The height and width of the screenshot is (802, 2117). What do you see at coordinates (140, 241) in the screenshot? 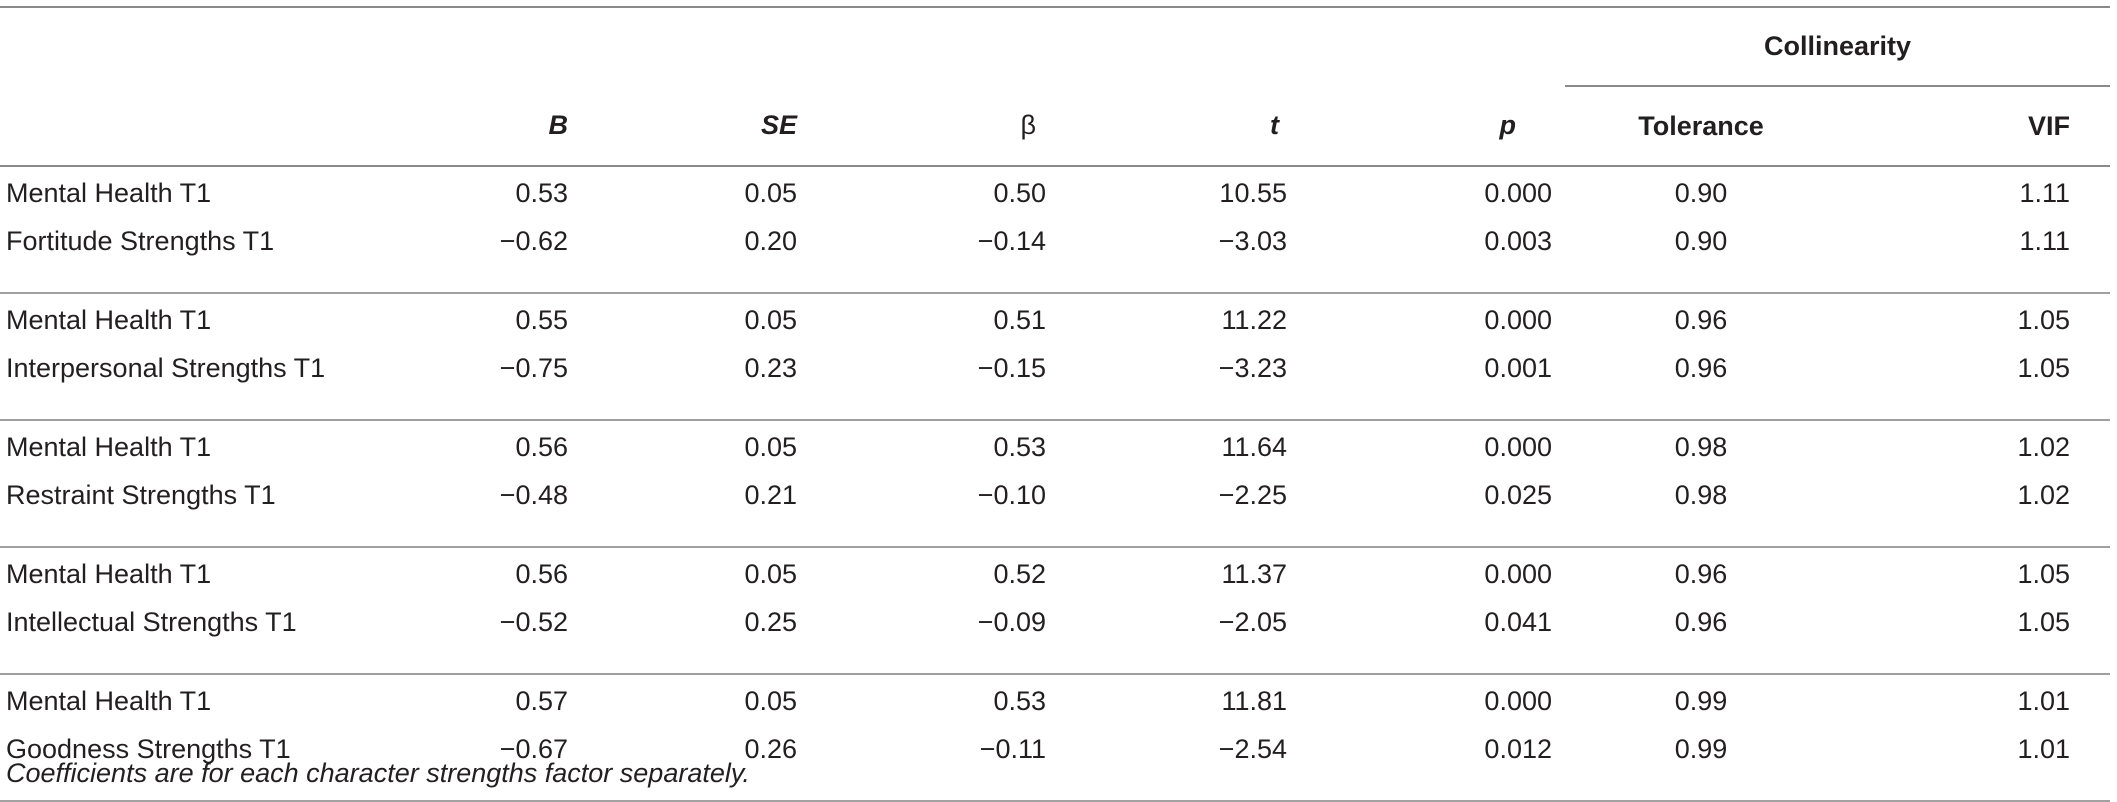
I see `row-label: Fortitude Strengths T1` at bounding box center [140, 241].